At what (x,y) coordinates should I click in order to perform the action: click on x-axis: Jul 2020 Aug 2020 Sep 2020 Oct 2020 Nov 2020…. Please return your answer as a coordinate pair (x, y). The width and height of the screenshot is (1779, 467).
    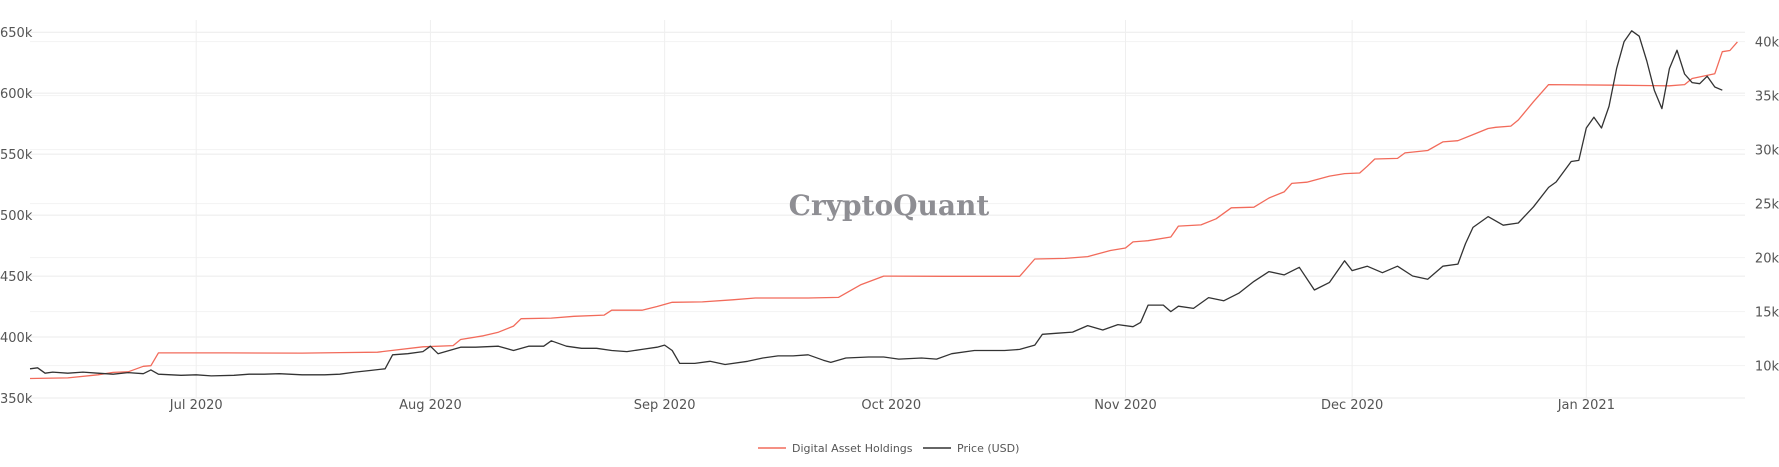
    Looking at the image, I should click on (892, 405).